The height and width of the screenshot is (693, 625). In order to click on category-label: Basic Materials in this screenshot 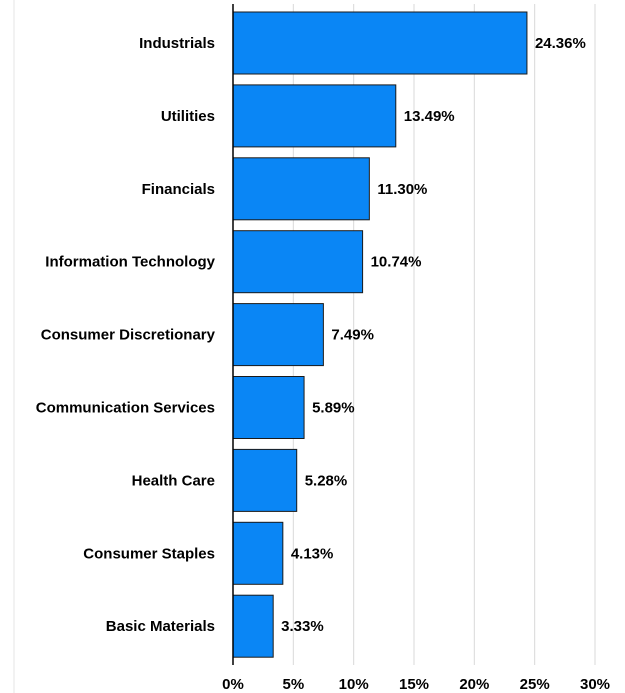, I will do `click(160, 626)`.